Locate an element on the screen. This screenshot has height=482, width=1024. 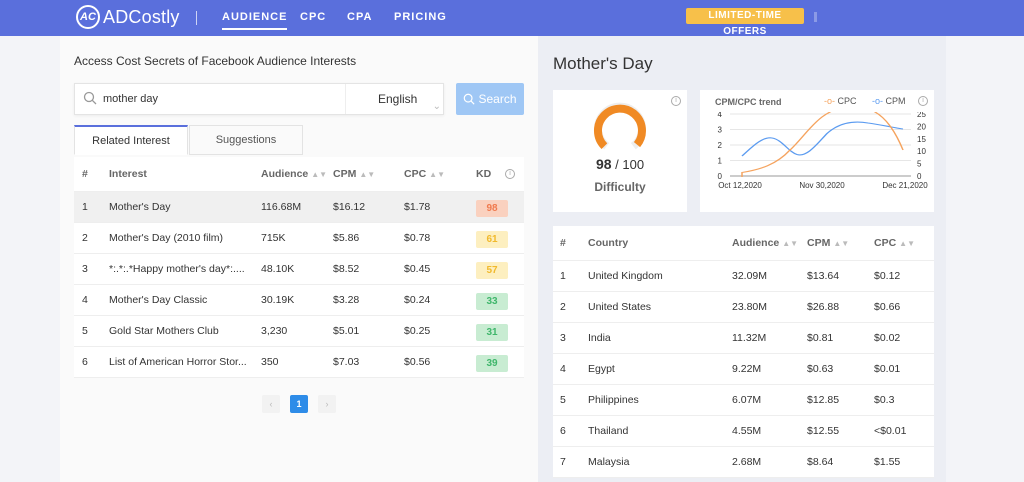
logo: AC ADCostly is located at coordinates (128, 17).